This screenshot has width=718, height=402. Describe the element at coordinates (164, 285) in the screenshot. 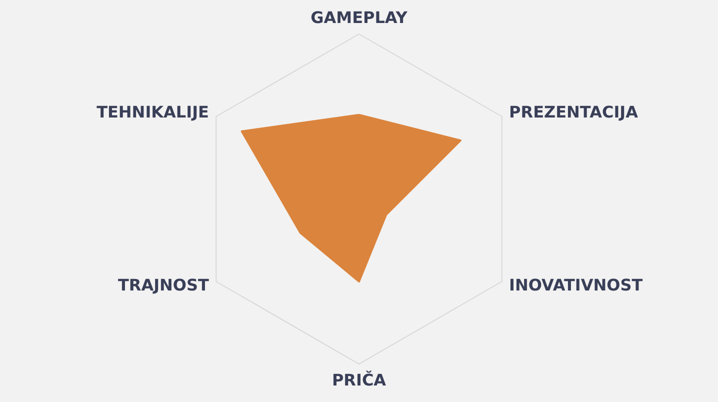

I see `spoke-label: TRAJNOST` at that location.